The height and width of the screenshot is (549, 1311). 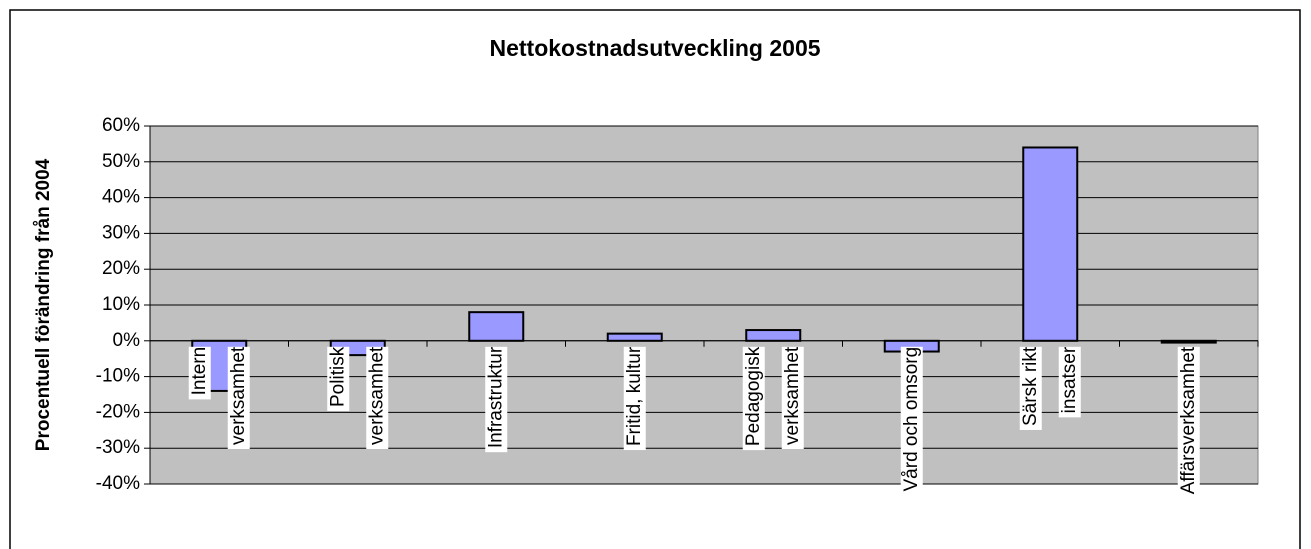 I want to click on y-tick-label: 0%, so click(x=127, y=340).